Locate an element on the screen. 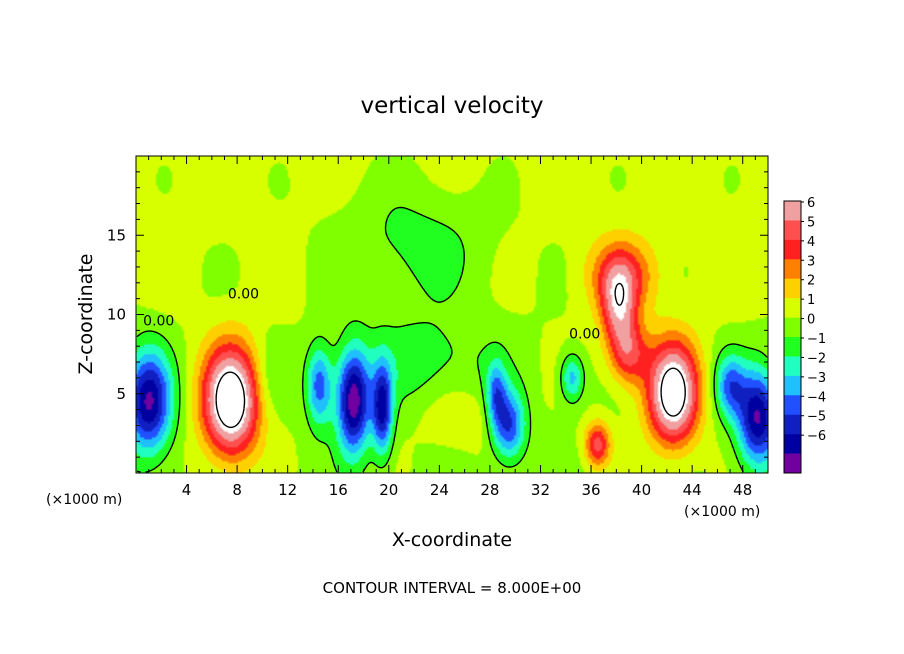 This screenshot has width=904, height=654. y-tick-label: 10 is located at coordinates (116, 315).